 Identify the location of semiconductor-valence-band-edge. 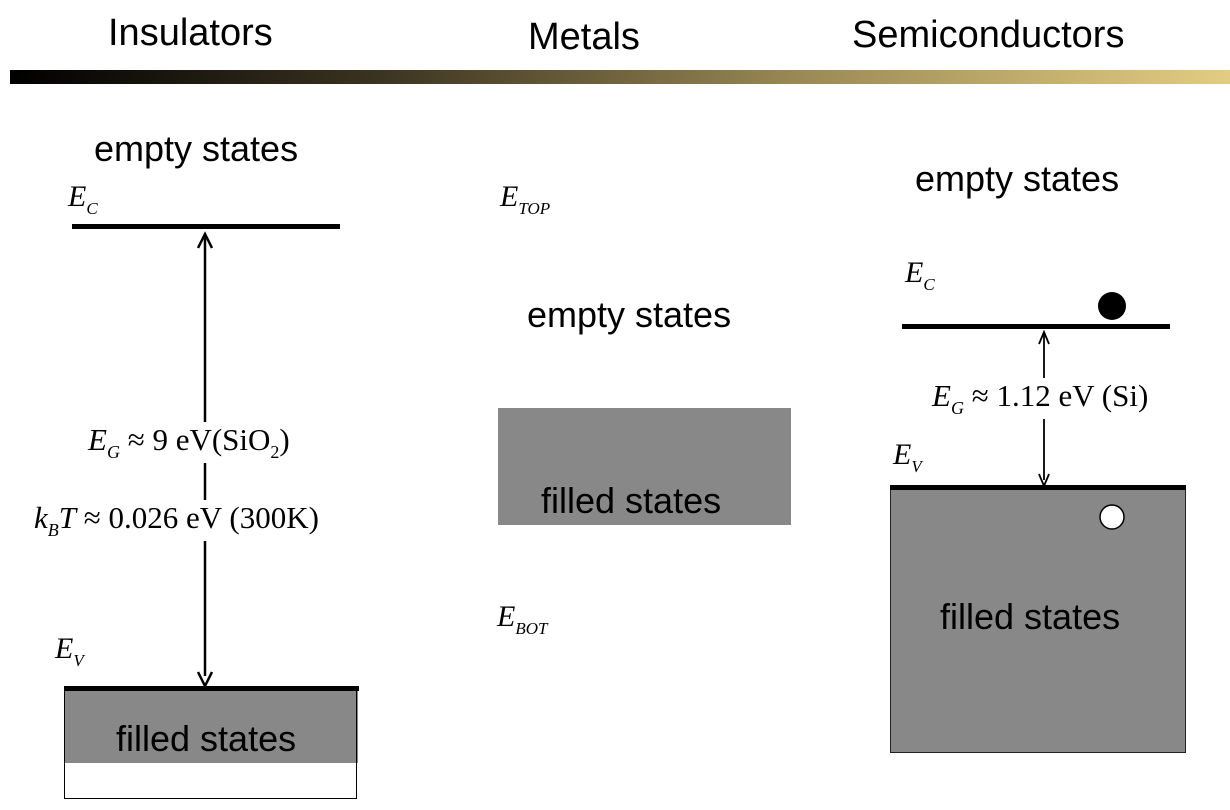
(1038, 487).